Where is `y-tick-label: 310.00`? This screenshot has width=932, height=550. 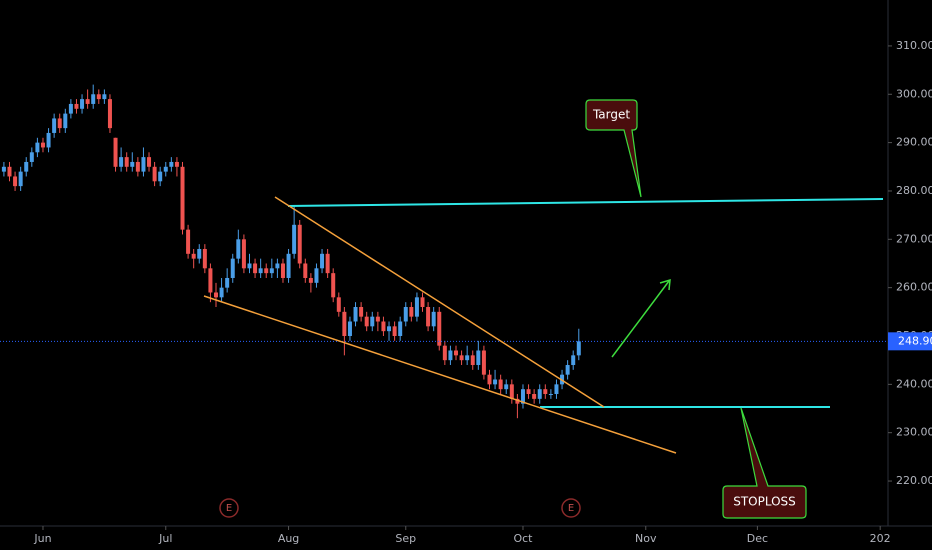
y-tick-label: 310.00 is located at coordinates (914, 45).